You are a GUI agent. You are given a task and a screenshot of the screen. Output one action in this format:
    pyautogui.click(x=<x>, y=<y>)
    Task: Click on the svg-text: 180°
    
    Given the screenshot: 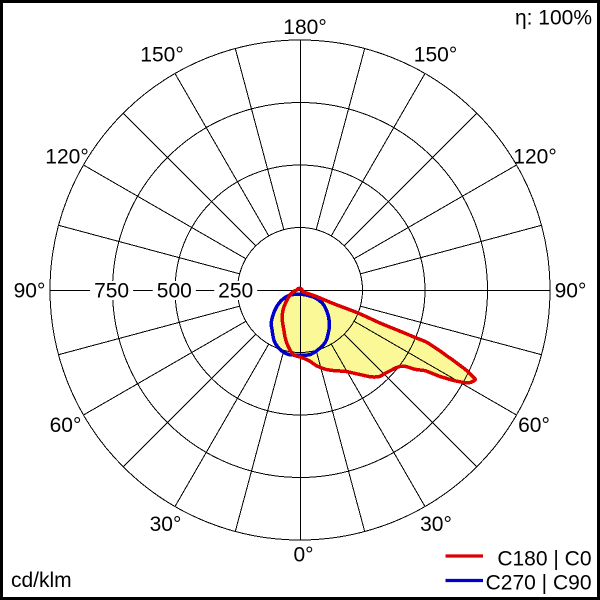 What is the action you would take?
    pyautogui.click(x=304, y=27)
    